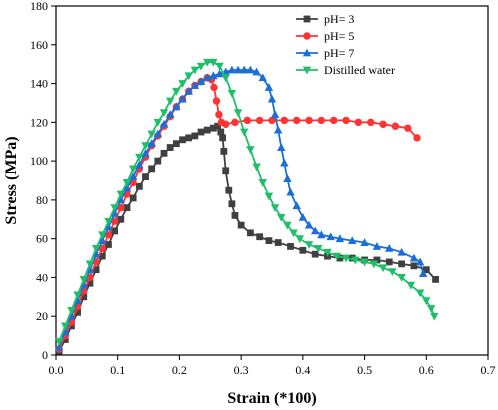  Describe the element at coordinates (43, 181) in the screenshot. I see `y-axis-ticks: 0 20 40 60 80 100 120 140 160 180` at that location.